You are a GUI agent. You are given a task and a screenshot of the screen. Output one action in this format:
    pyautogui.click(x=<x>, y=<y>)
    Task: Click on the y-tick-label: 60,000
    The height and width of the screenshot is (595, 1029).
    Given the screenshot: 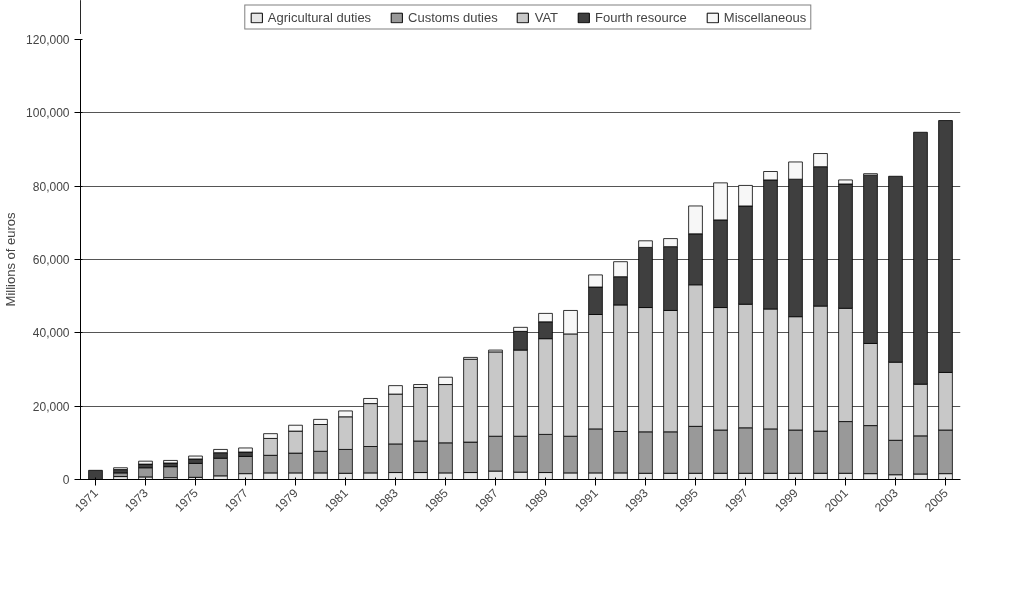 What is the action you would take?
    pyautogui.click(x=51, y=260)
    